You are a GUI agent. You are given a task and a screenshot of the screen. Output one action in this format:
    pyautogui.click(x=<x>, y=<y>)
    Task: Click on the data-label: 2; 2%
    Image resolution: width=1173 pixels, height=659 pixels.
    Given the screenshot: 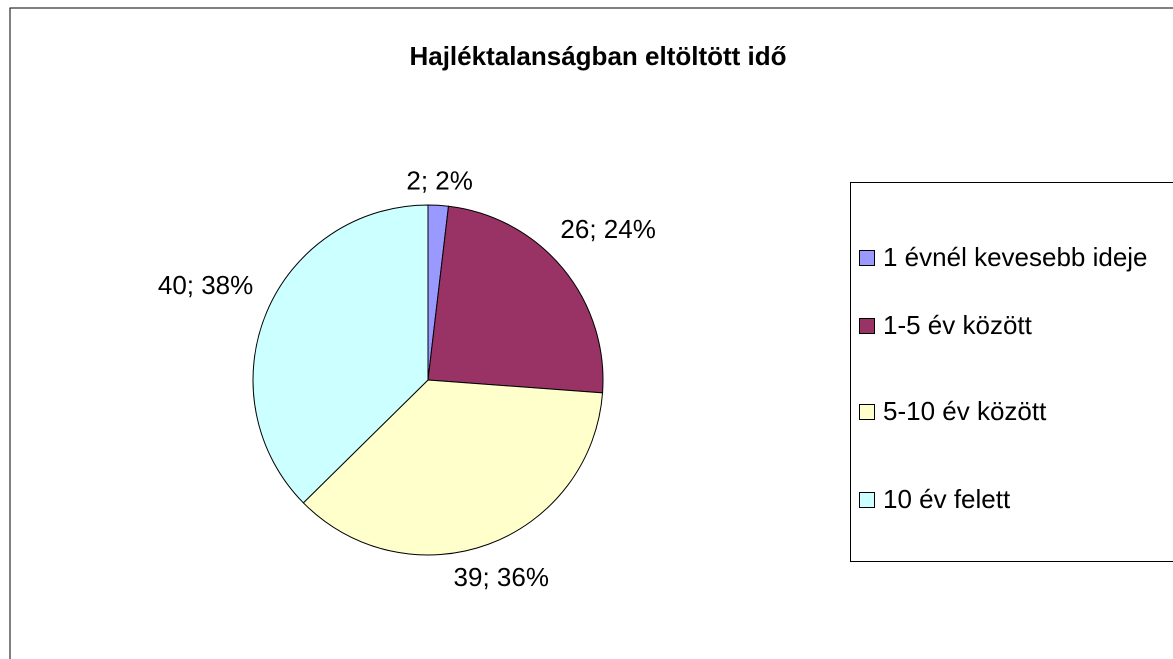 What is the action you would take?
    pyautogui.click(x=439, y=180)
    